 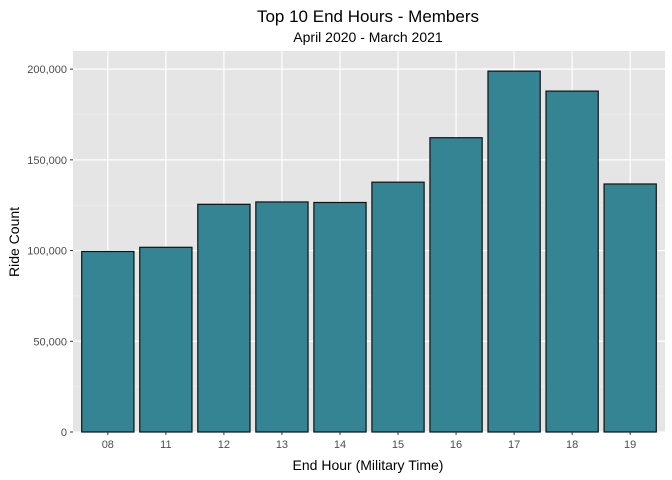 I want to click on y-tick-label: 100,000, so click(x=47, y=252).